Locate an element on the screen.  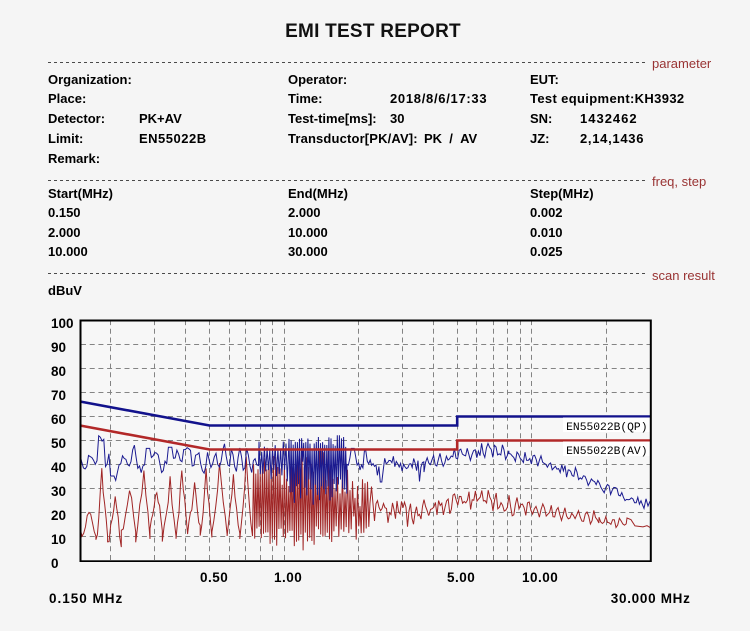
svg-text: EN55022B(AV) is located at coordinates (606, 452).